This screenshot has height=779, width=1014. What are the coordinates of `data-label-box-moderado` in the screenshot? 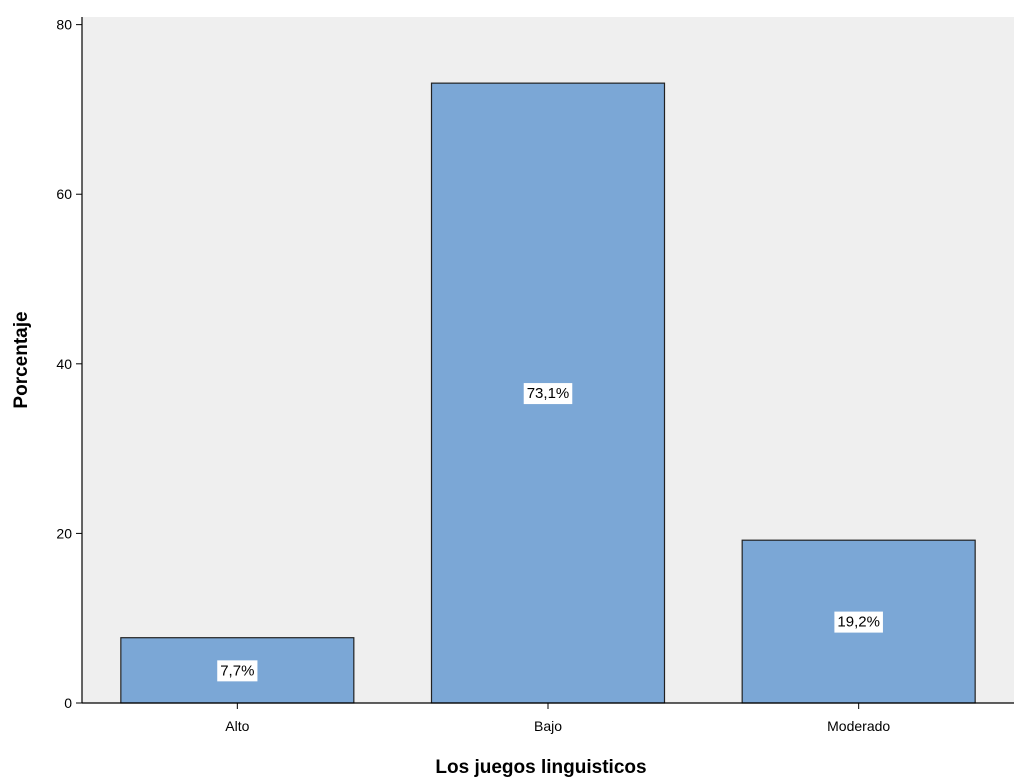 It's located at (858, 622).